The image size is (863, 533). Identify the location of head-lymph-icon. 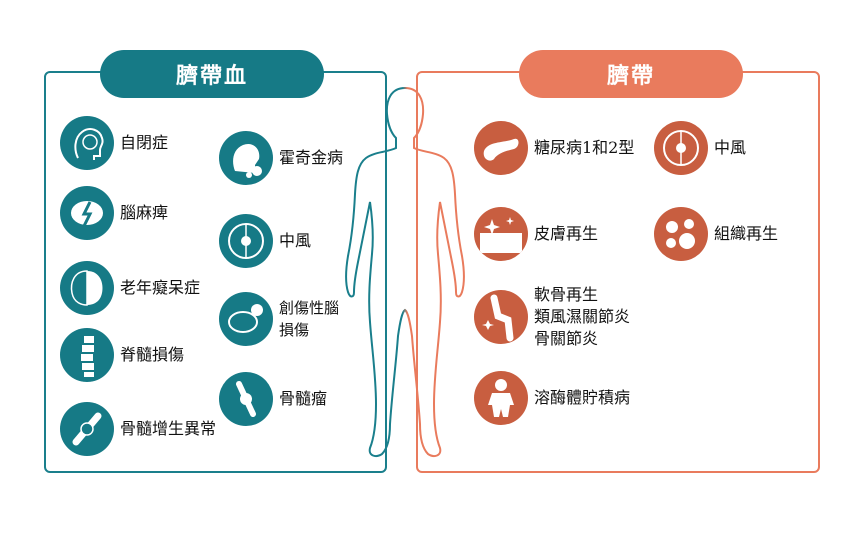
(246, 158).